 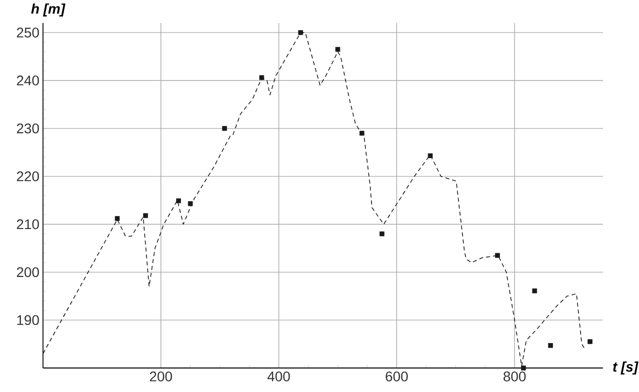 What do you see at coordinates (48, 9) in the screenshot?
I see `y-axis-title: h [m]` at bounding box center [48, 9].